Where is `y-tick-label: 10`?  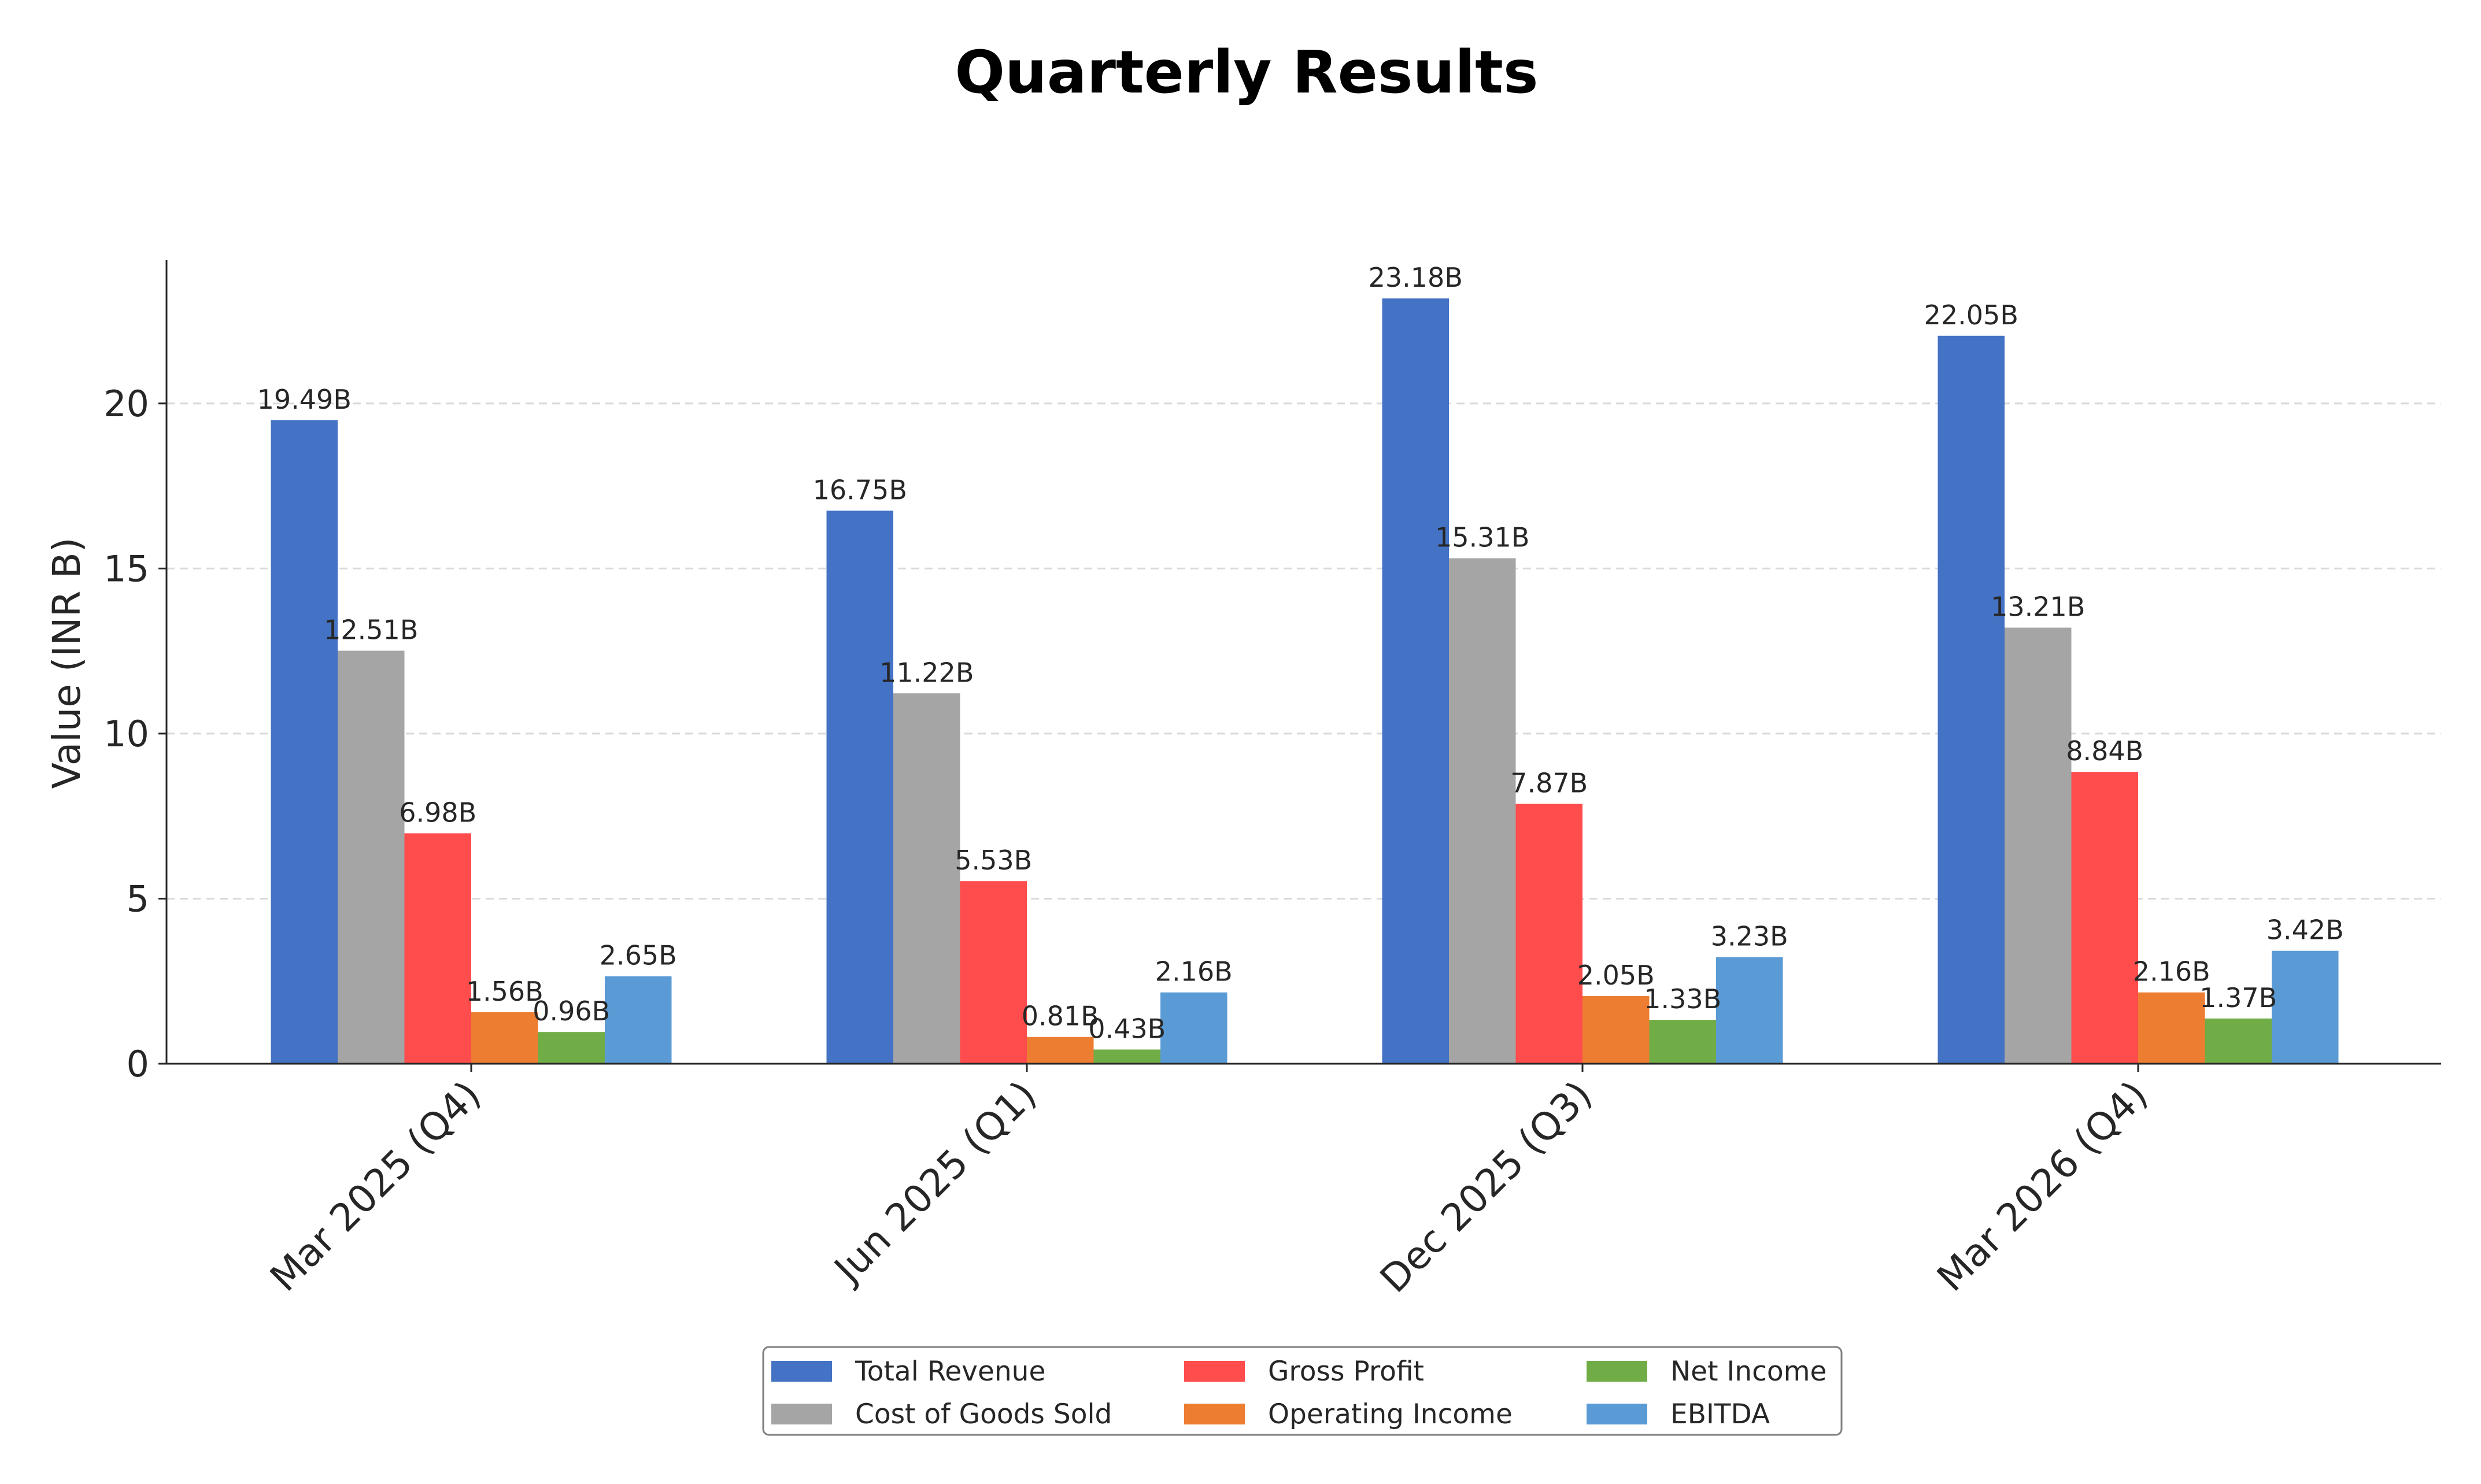
y-tick-label: 10 is located at coordinates (126, 734).